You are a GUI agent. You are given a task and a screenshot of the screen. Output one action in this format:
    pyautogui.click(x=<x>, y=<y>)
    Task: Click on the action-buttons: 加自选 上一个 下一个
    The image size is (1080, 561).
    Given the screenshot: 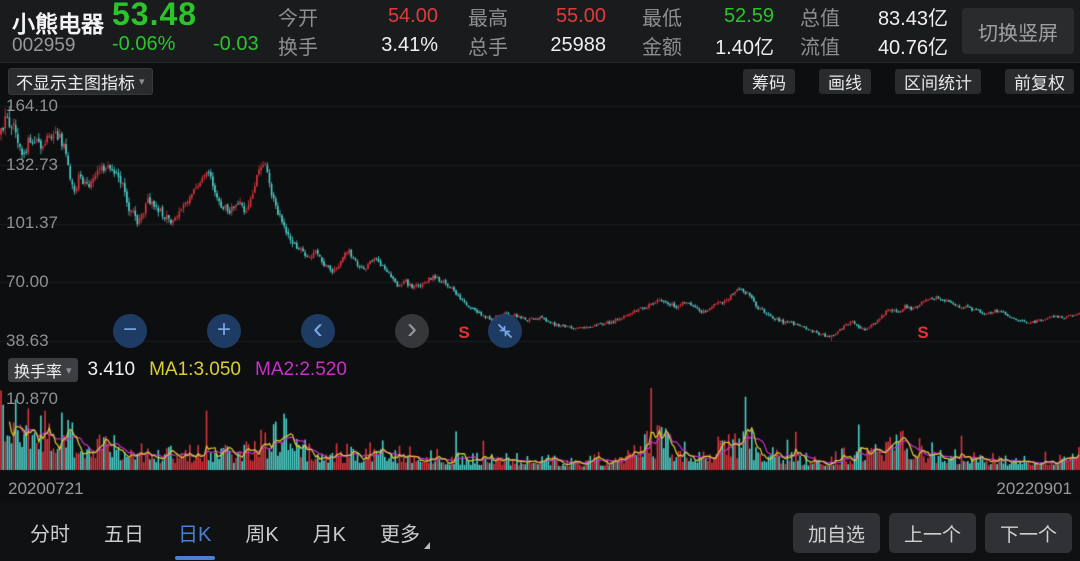 What is the action you would take?
    pyautogui.click(x=932, y=533)
    